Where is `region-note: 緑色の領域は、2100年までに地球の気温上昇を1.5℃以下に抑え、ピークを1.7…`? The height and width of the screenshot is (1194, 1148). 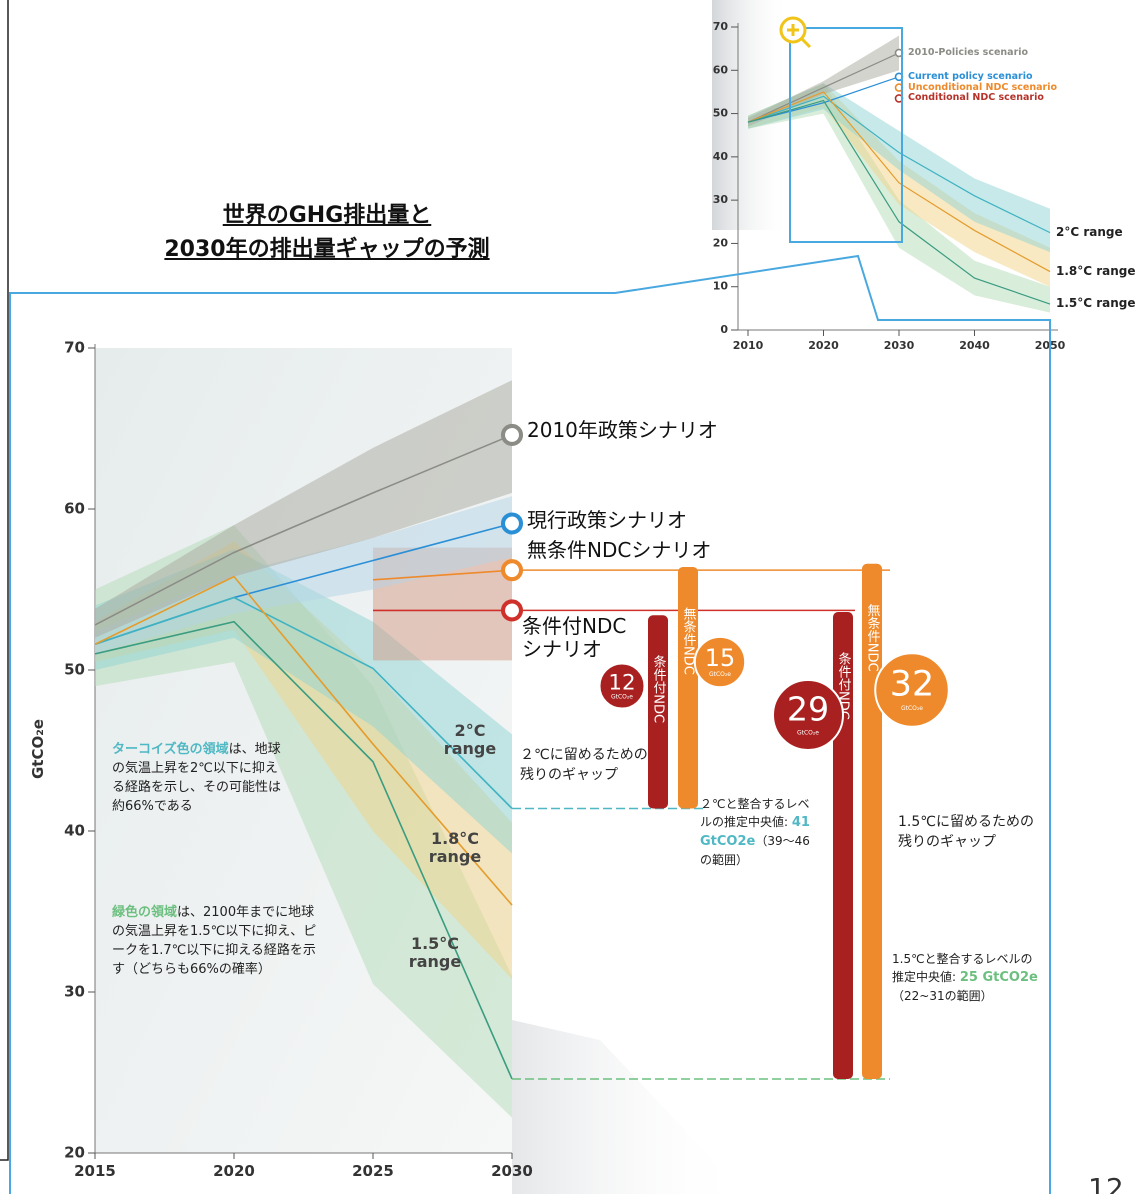 region-note: 緑色の領域は、2100年までに地球の気温上昇を1.5℃以下に抑え、ピークを1.7… is located at coordinates (219, 941).